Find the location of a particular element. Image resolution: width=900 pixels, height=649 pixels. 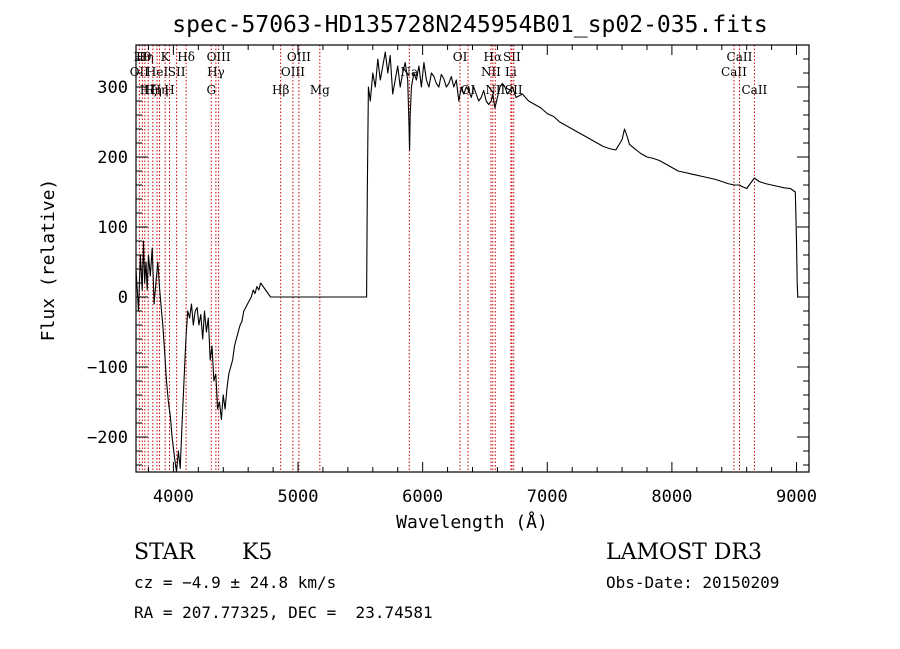

ra-dec: RA = 207.77325, DEC = 23.74581 is located at coordinates (283, 612).